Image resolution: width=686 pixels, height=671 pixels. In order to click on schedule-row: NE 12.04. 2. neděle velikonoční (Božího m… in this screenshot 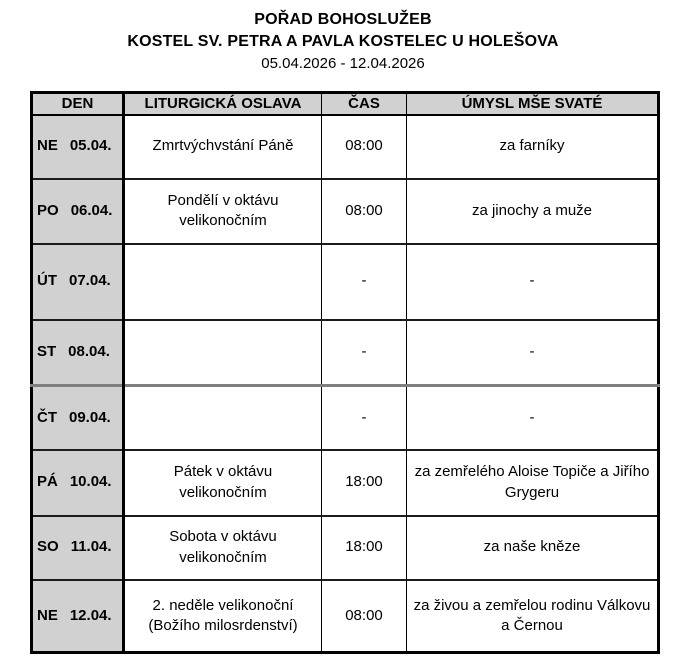, I will do `click(345, 615)`.